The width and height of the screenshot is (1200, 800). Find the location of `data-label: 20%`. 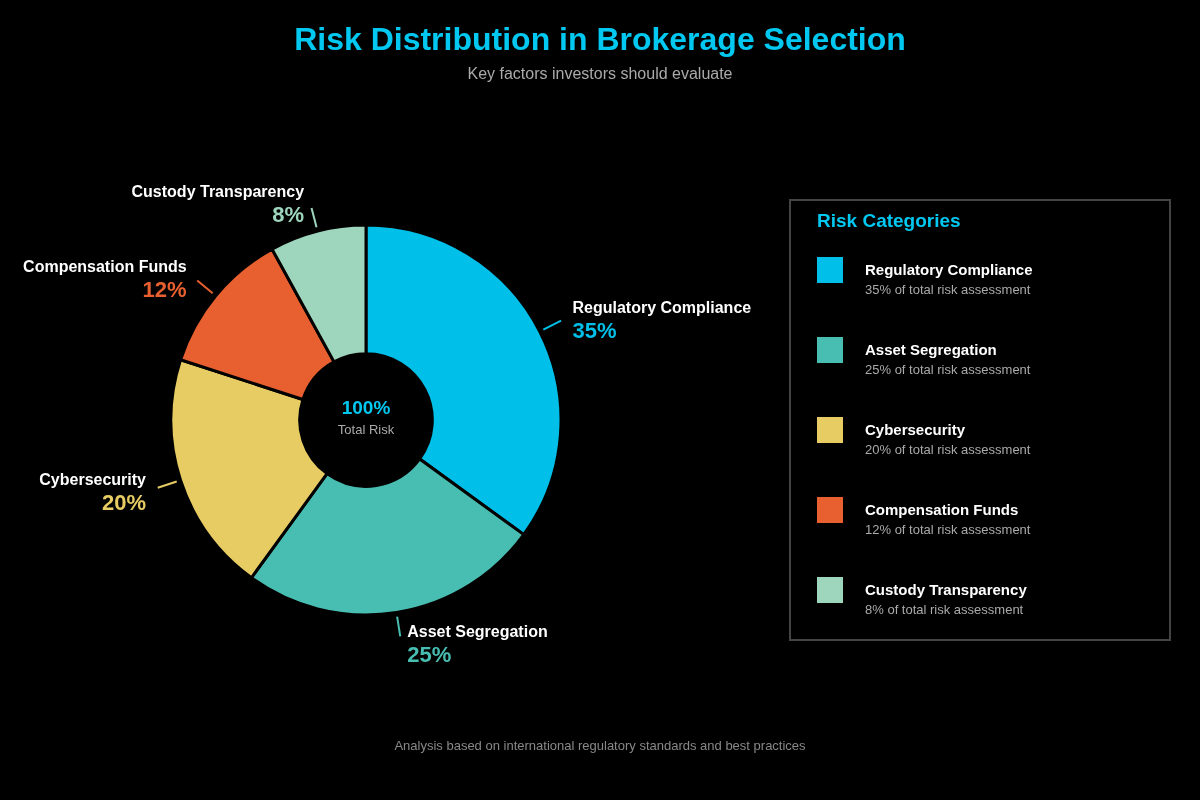

data-label: 20% is located at coordinates (124, 502).